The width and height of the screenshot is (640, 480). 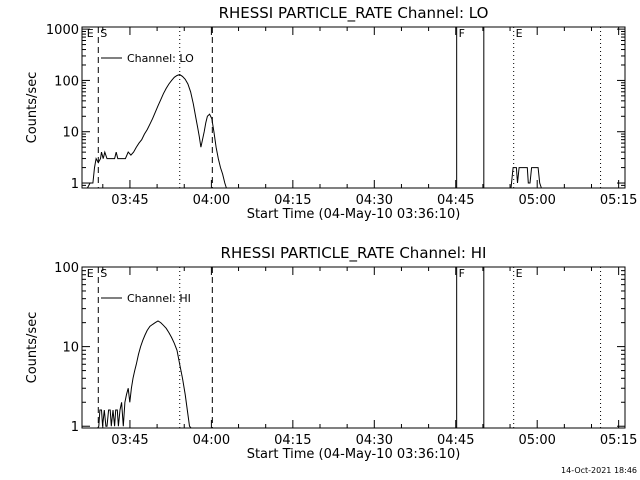 I want to click on legend-label: Channel: LO, so click(x=160, y=58).